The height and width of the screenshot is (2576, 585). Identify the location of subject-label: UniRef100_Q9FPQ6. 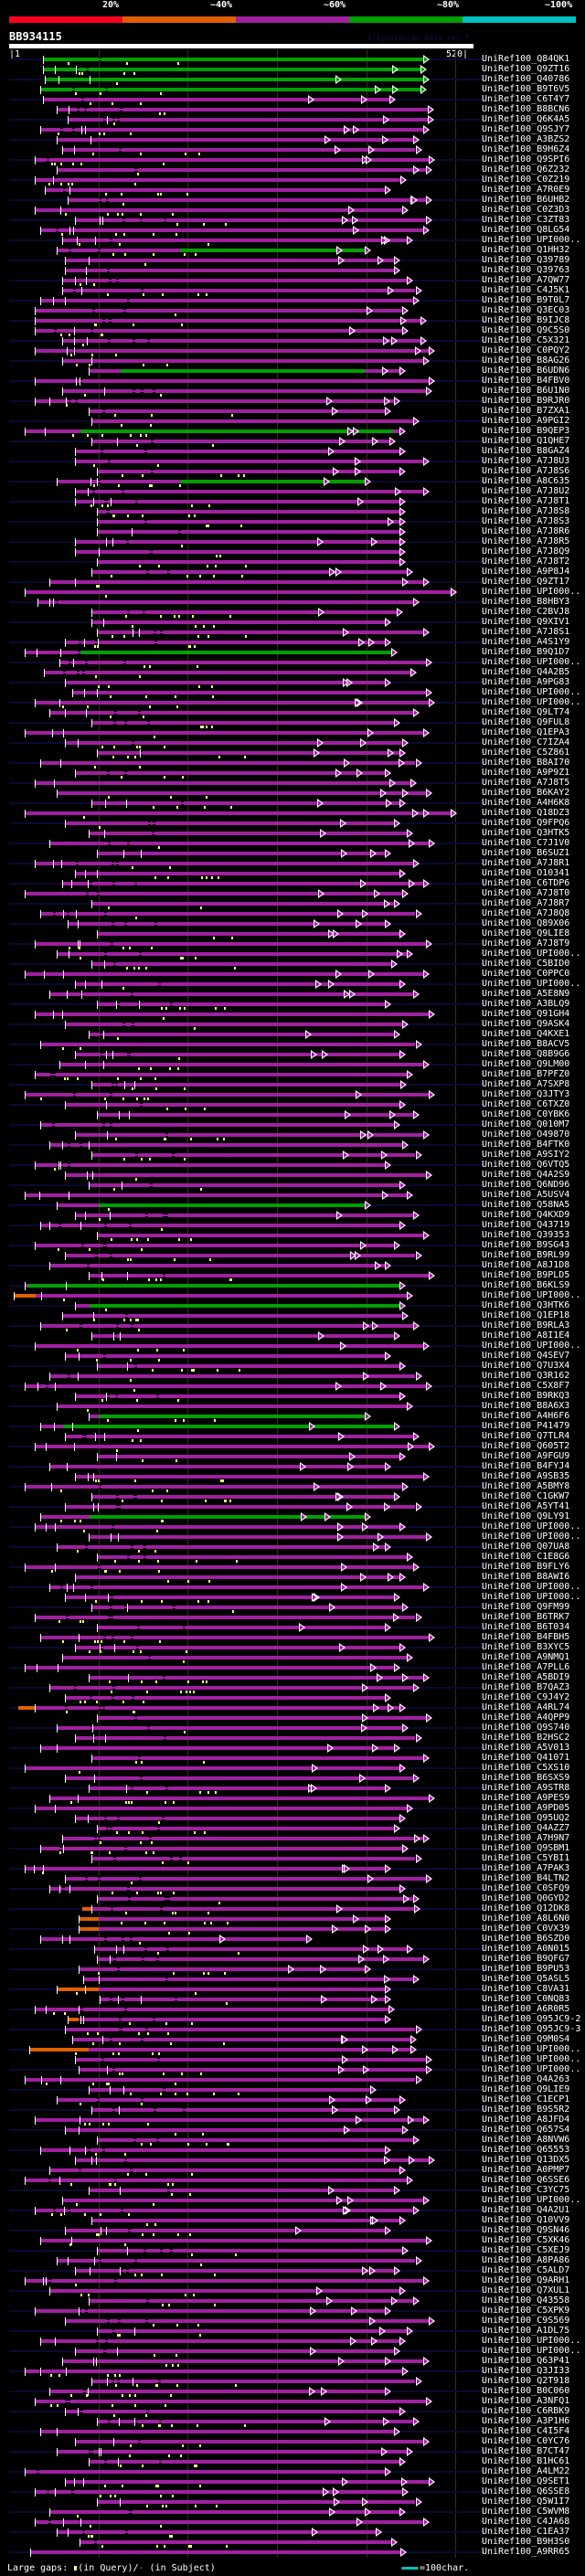
(526, 823).